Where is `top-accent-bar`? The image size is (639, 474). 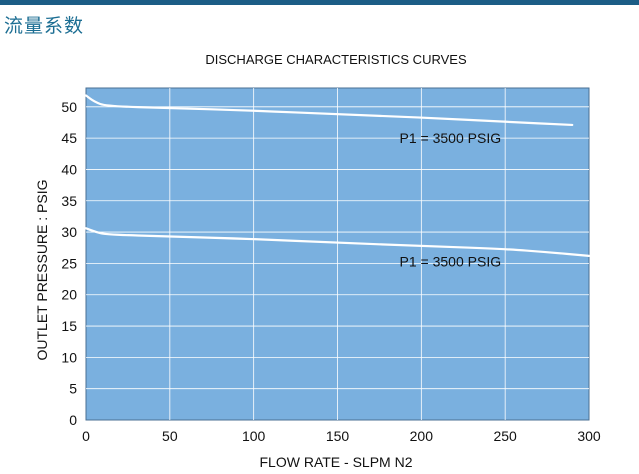 top-accent-bar is located at coordinates (319, 2).